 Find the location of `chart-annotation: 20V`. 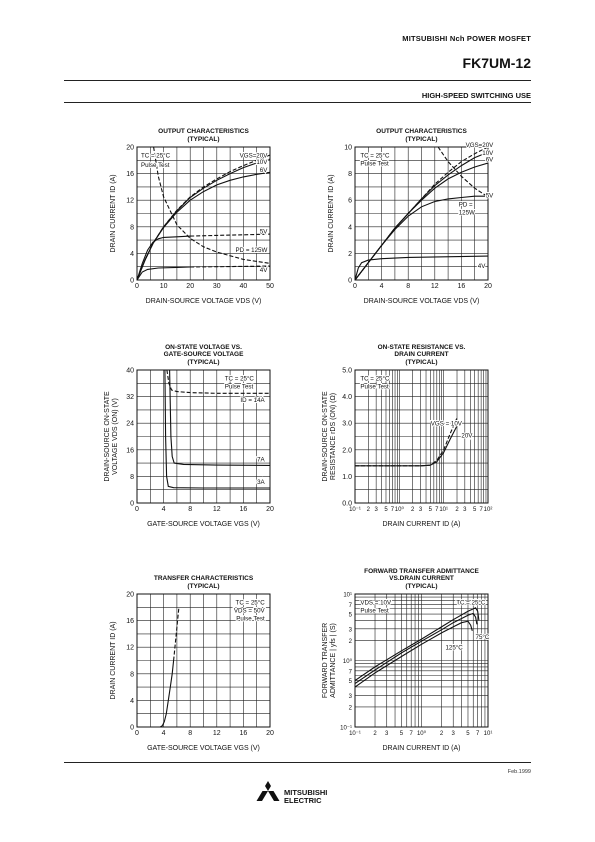

chart-annotation: 20V is located at coordinates (467, 436).